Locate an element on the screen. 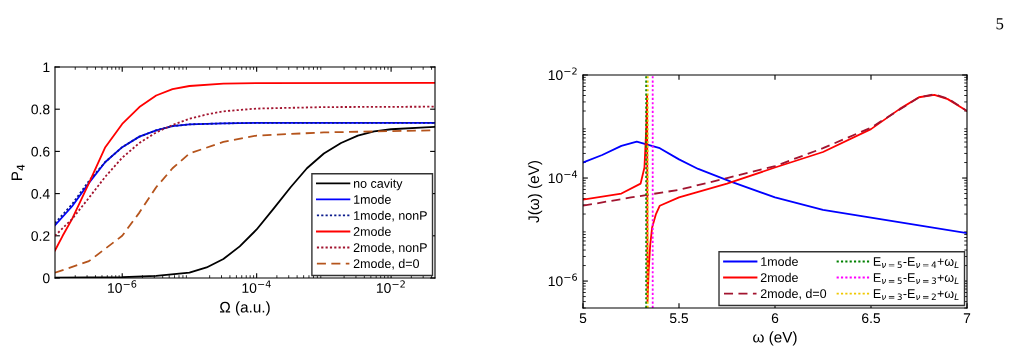 This screenshot has height=353, width=1012. legend-label: no cavity is located at coordinates (378, 184).